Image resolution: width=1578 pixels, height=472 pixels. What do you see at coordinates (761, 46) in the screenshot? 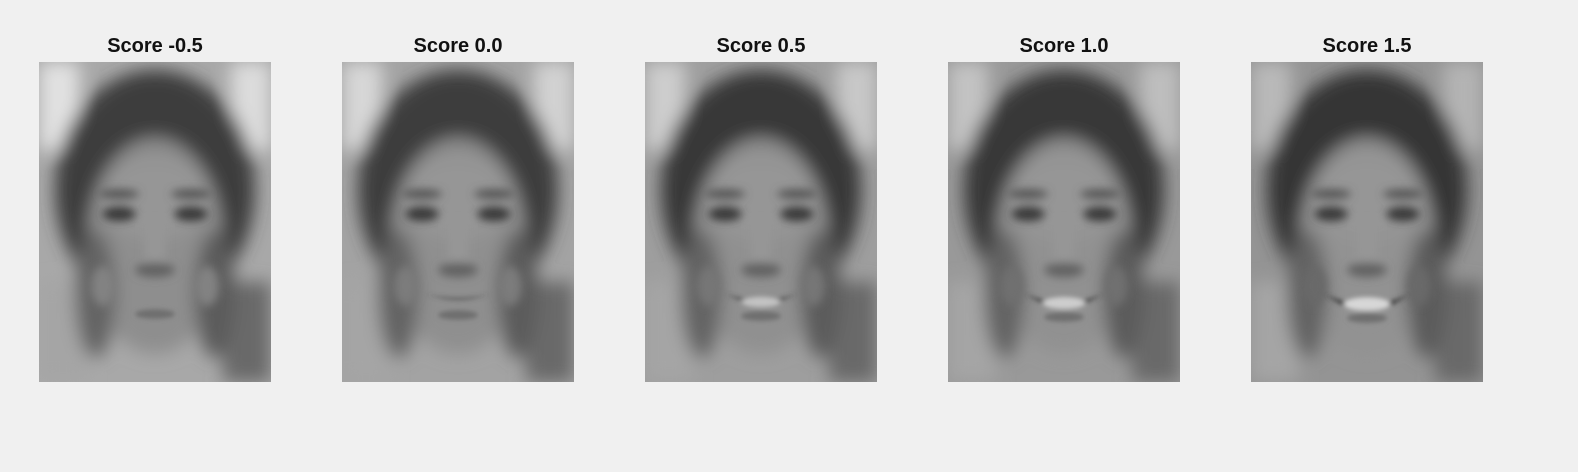
I see `panel-title: Score 0.5` at bounding box center [761, 46].